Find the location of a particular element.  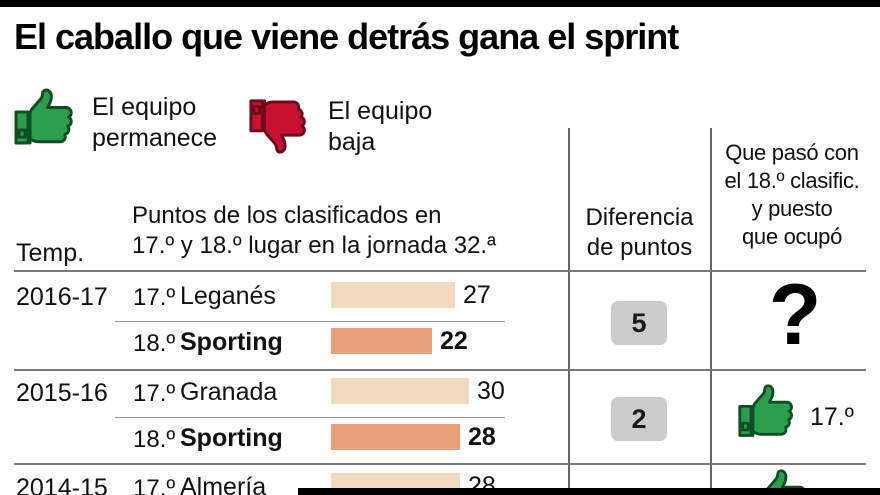

points-bar-group: 27 is located at coordinates (411, 295).